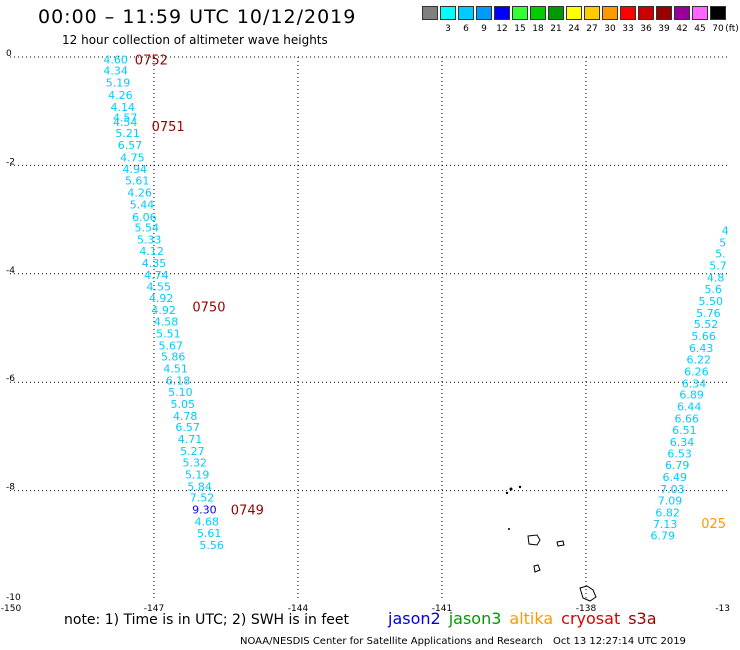 This screenshot has width=740, height=650. I want to click on wave-height-point: 5.32, so click(195, 462).